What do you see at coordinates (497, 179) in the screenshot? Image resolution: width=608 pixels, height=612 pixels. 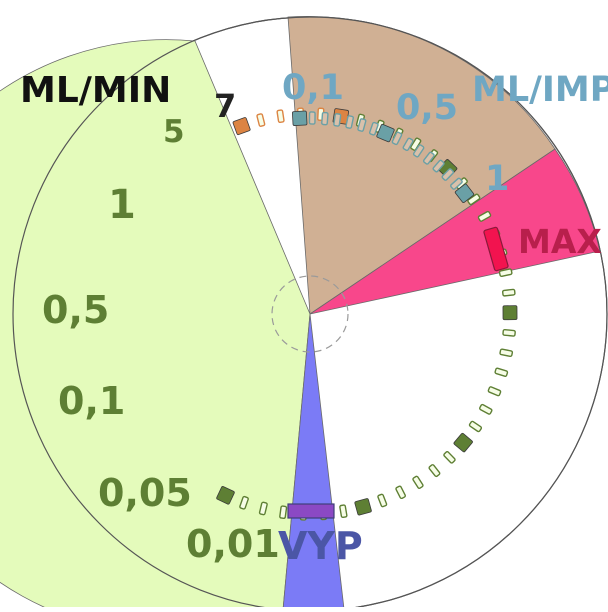 I see `impulse-label-1: 1` at bounding box center [497, 179].